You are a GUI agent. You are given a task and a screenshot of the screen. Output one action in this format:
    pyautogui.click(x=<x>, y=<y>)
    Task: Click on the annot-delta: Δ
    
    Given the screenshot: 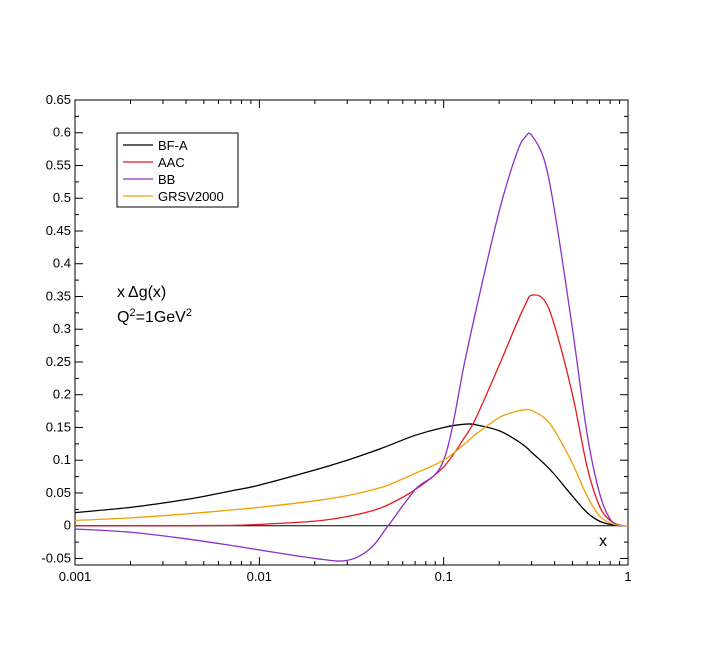 What is the action you would take?
    pyautogui.click(x=133, y=292)
    